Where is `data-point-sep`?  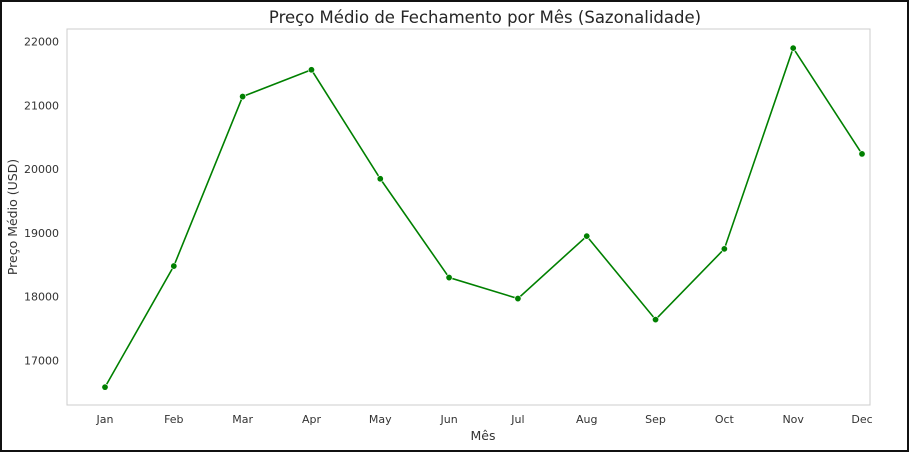 data-point-sep is located at coordinates (656, 320).